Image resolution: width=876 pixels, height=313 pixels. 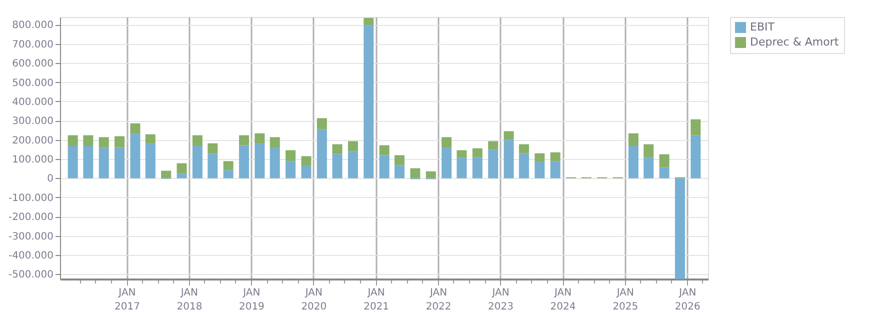 I want to click on x-tick-label: JAN 2023, so click(x=501, y=300).